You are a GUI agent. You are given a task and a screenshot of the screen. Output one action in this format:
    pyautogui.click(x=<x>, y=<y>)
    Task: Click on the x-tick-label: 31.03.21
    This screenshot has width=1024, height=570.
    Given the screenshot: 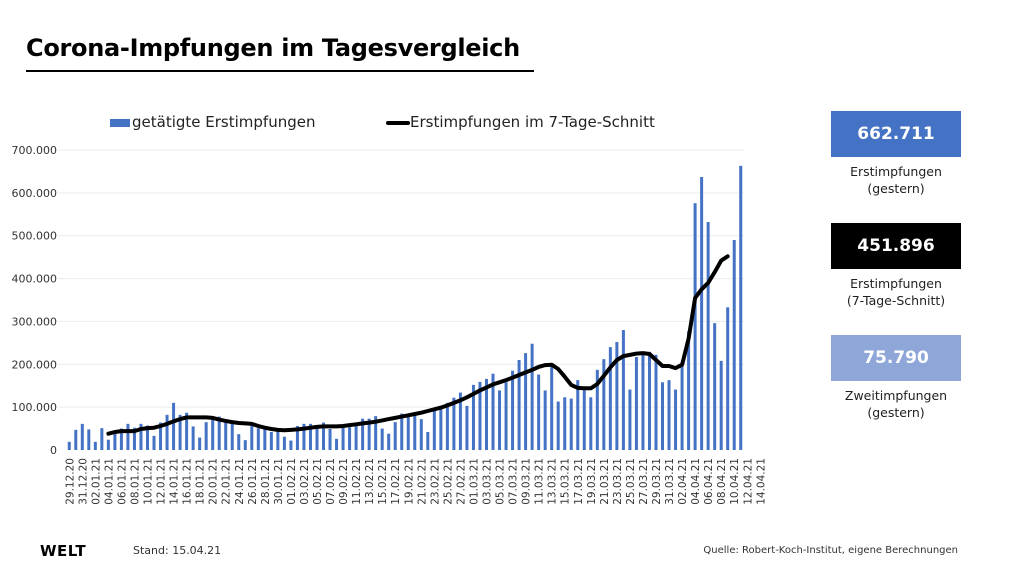 What is the action you would take?
    pyautogui.click(x=670, y=481)
    